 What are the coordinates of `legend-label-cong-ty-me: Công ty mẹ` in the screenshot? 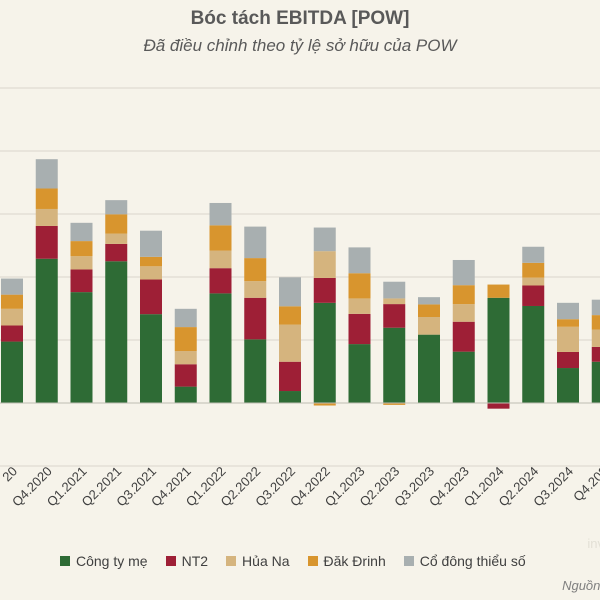 It's located at (112, 561).